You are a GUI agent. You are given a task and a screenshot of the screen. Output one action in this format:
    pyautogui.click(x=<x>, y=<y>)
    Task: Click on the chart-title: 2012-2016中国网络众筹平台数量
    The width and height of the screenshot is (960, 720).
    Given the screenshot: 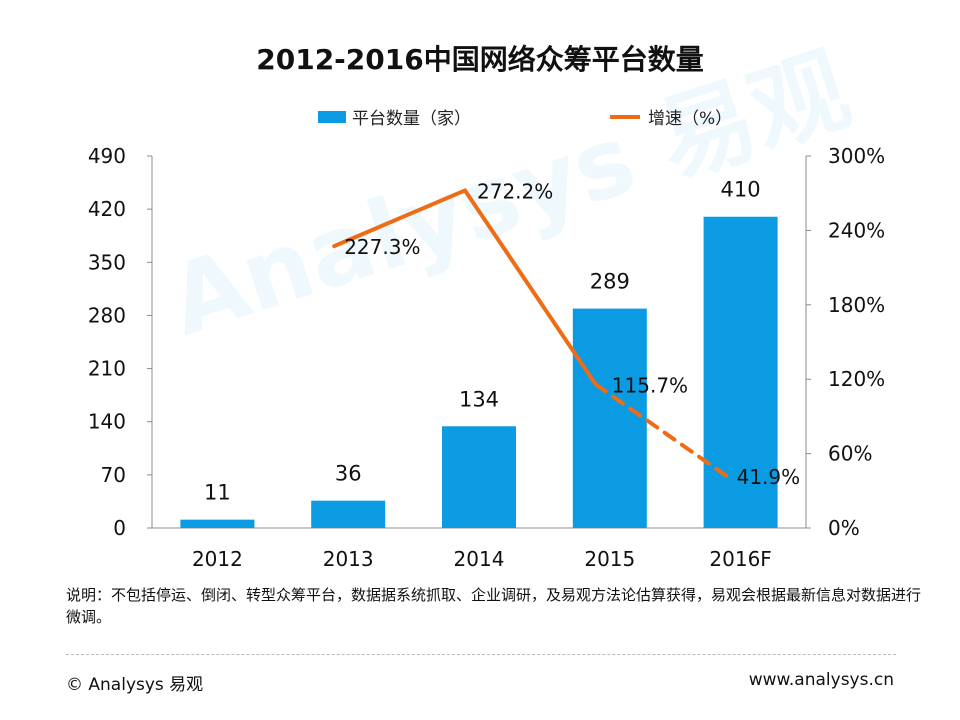 What is the action you would take?
    pyautogui.click(x=480, y=59)
    